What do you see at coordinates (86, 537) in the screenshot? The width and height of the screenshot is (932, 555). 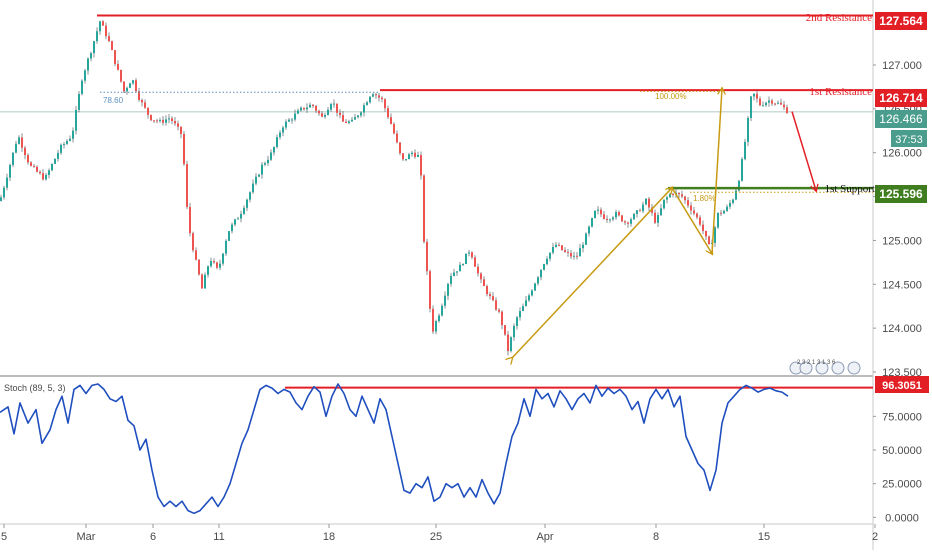 I see `time-tick-label: Mar` at bounding box center [86, 537].